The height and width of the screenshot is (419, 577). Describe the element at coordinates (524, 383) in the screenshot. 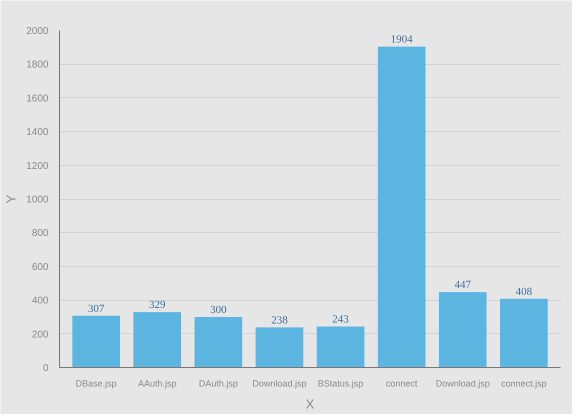

I see `x-tick-label: connect.jsp` at that location.